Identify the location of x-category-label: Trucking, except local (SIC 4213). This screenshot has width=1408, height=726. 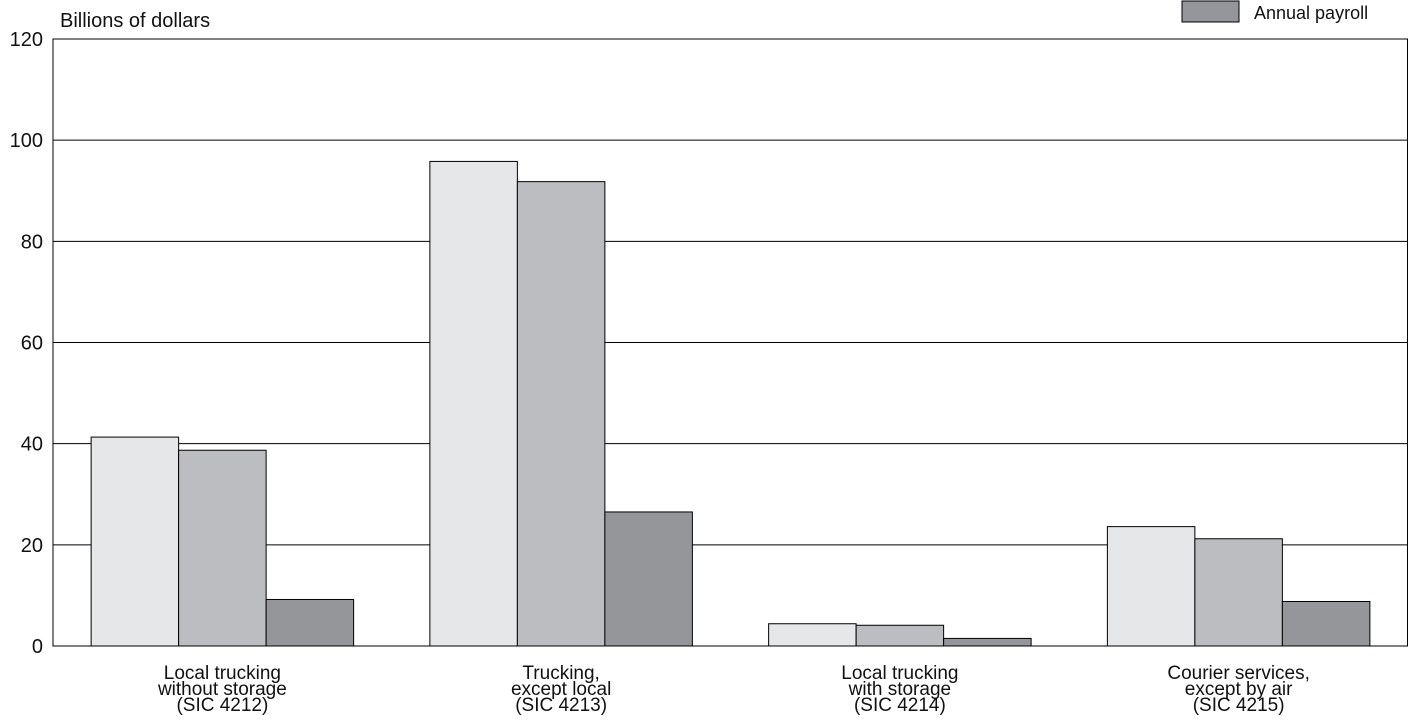
(561, 689).